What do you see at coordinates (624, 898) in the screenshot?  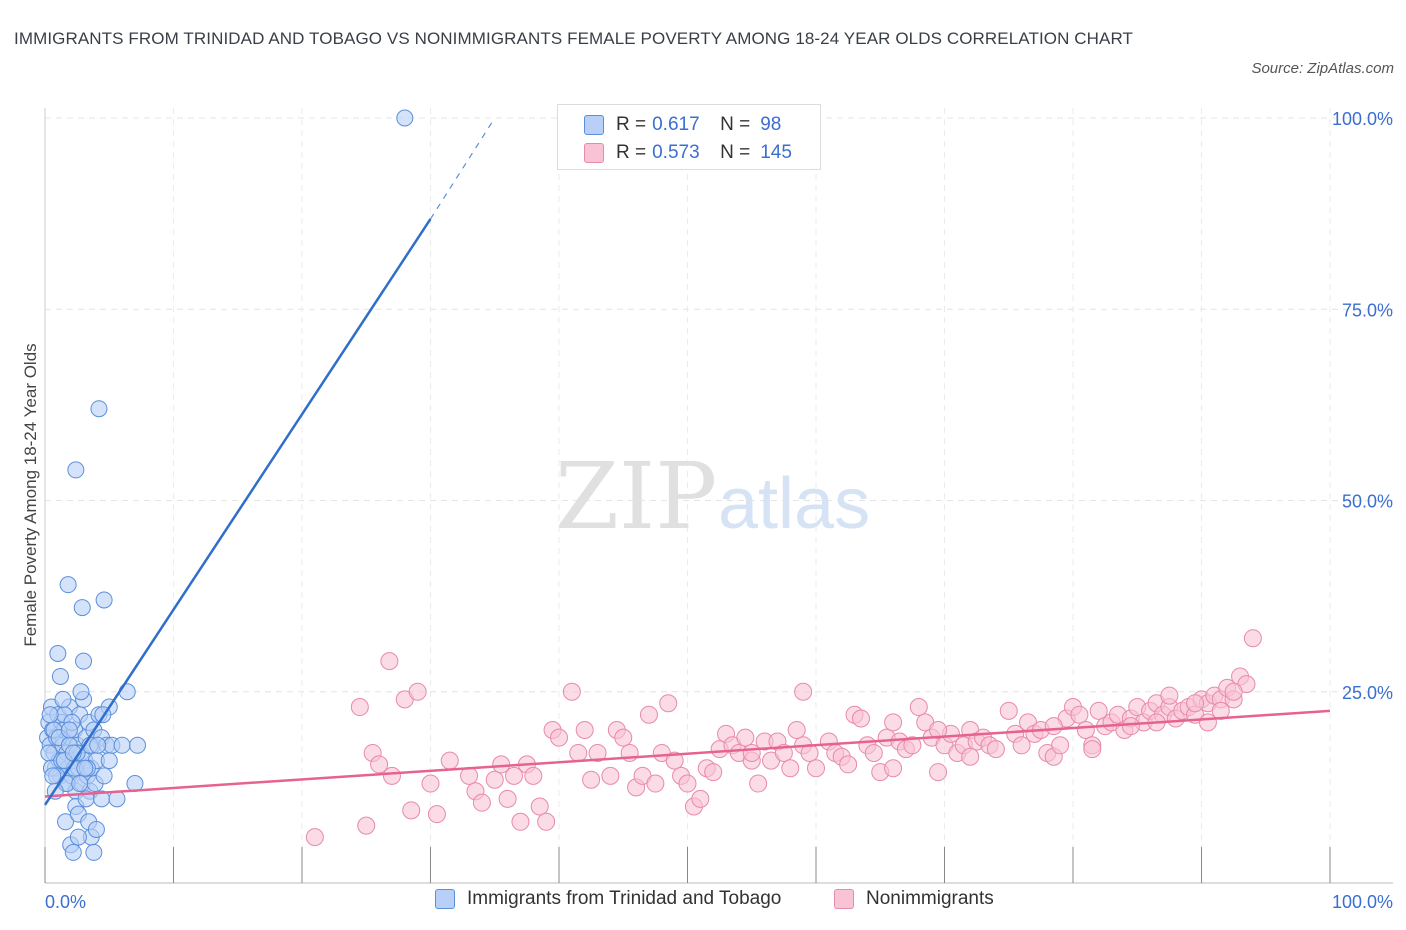 I see `legend-label-immigrants: Immigrants from Trinidad and Tobago` at bounding box center [624, 898].